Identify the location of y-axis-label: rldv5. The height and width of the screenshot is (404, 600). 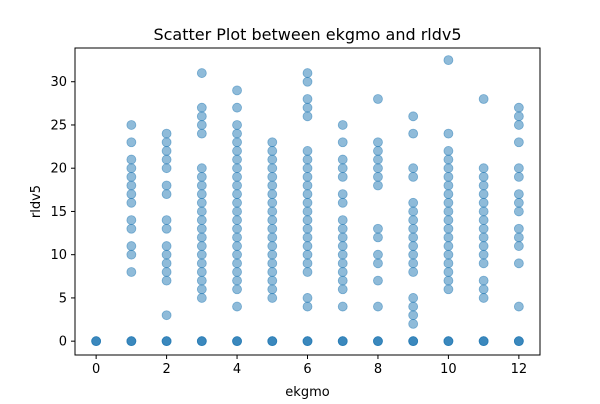
(36, 201).